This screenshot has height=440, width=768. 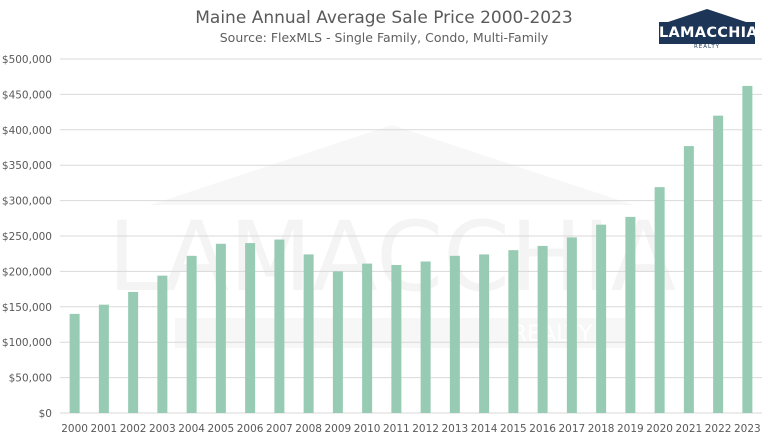 What do you see at coordinates (718, 429) in the screenshot?
I see `x-tick-label: 2022` at bounding box center [718, 429].